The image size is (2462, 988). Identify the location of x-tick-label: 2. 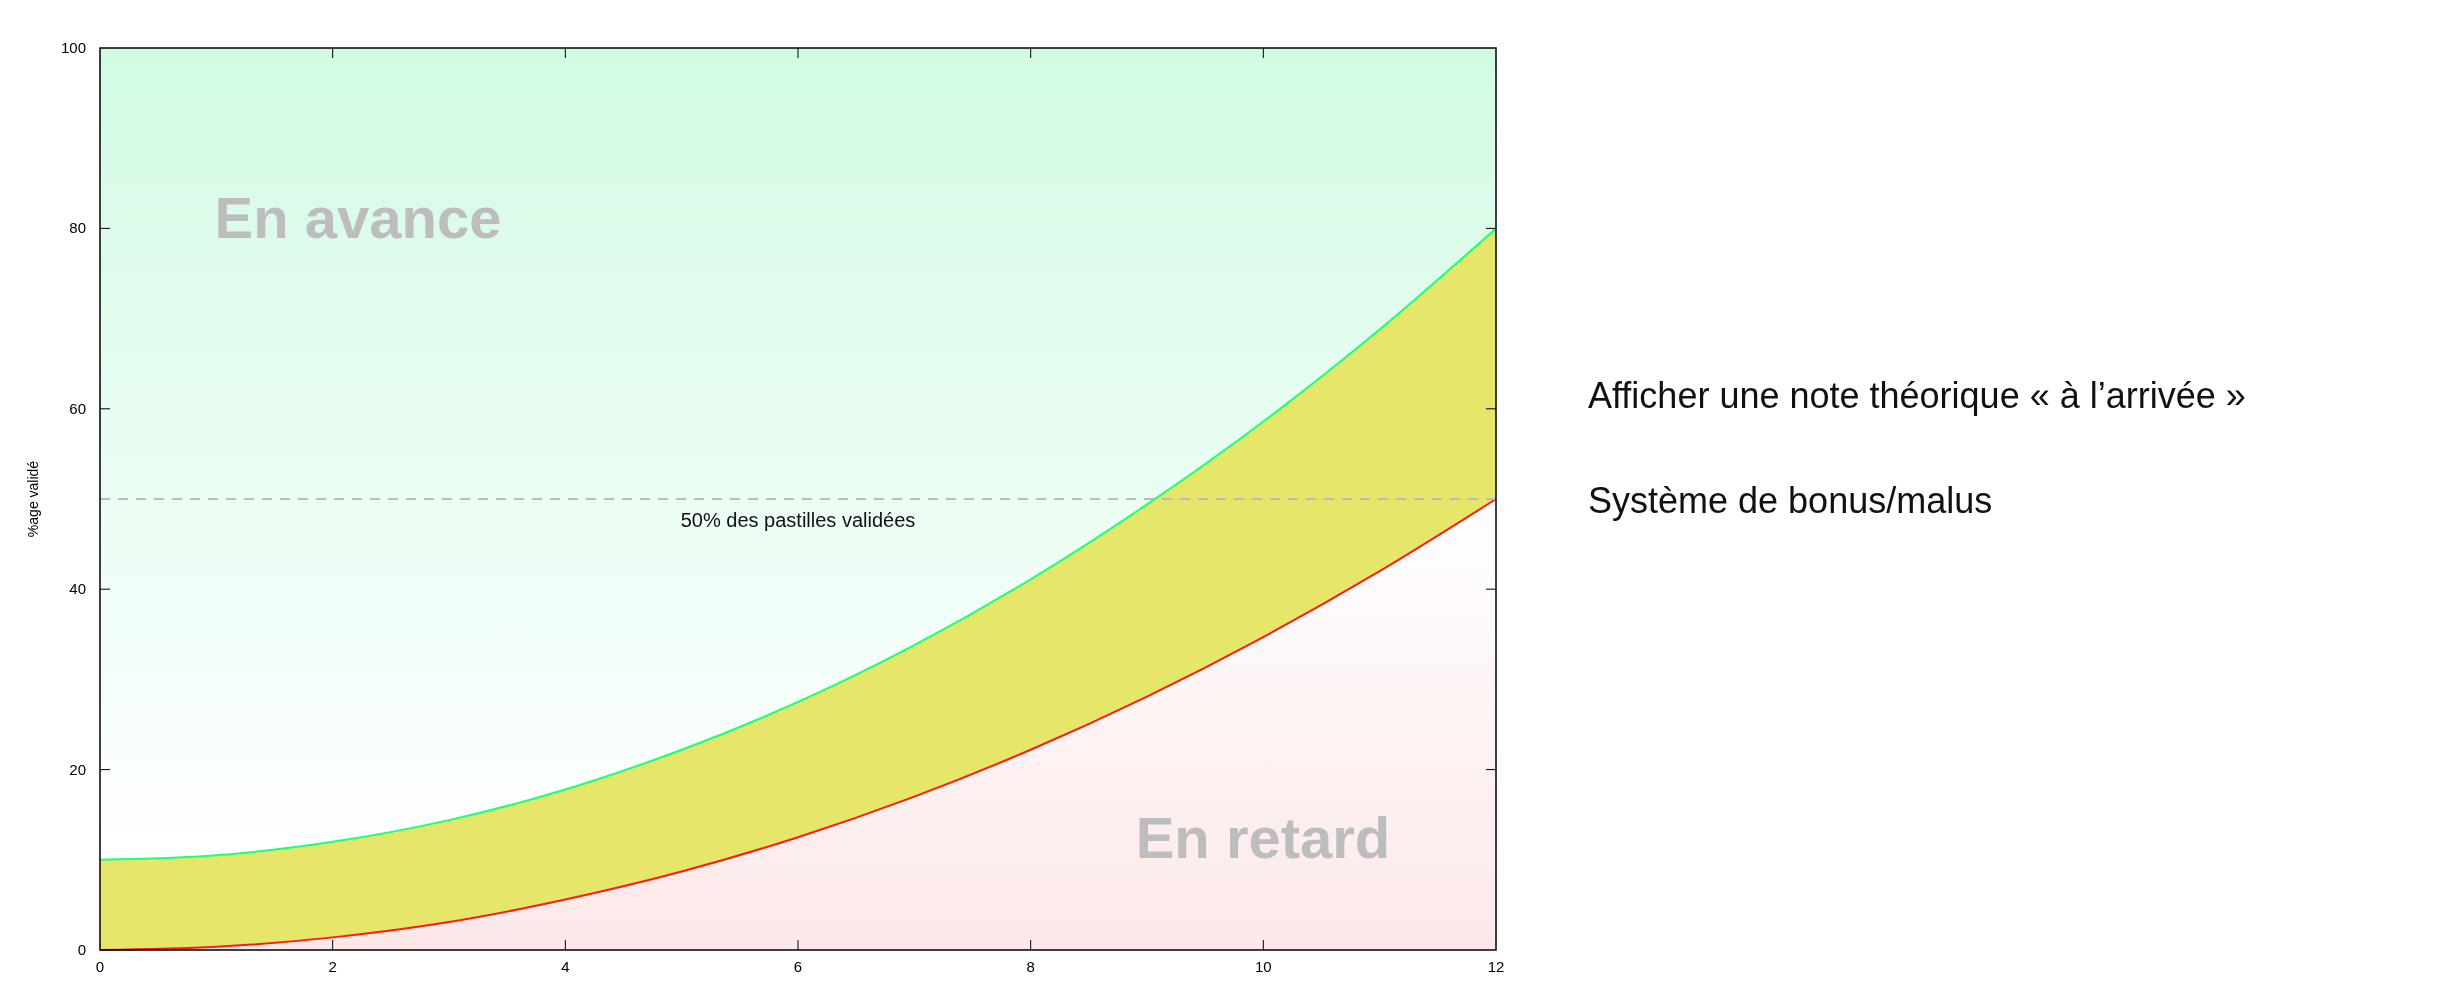
(332, 966).